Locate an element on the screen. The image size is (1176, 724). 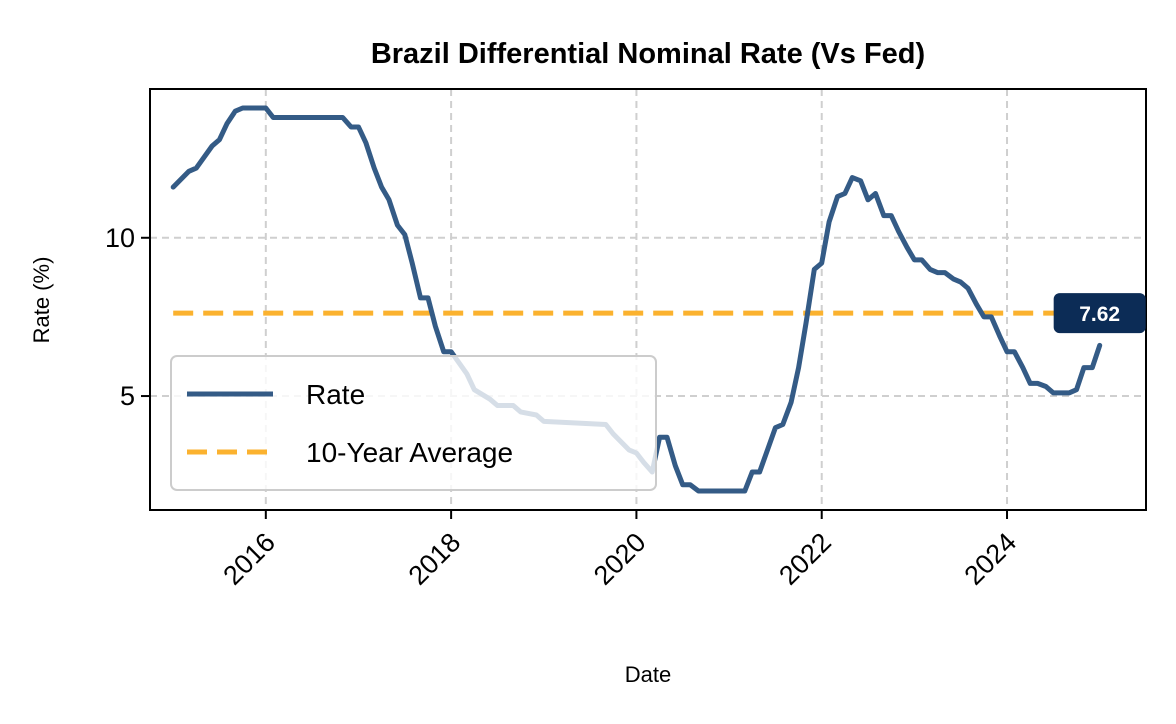
badge-background is located at coordinates (1099, 313).